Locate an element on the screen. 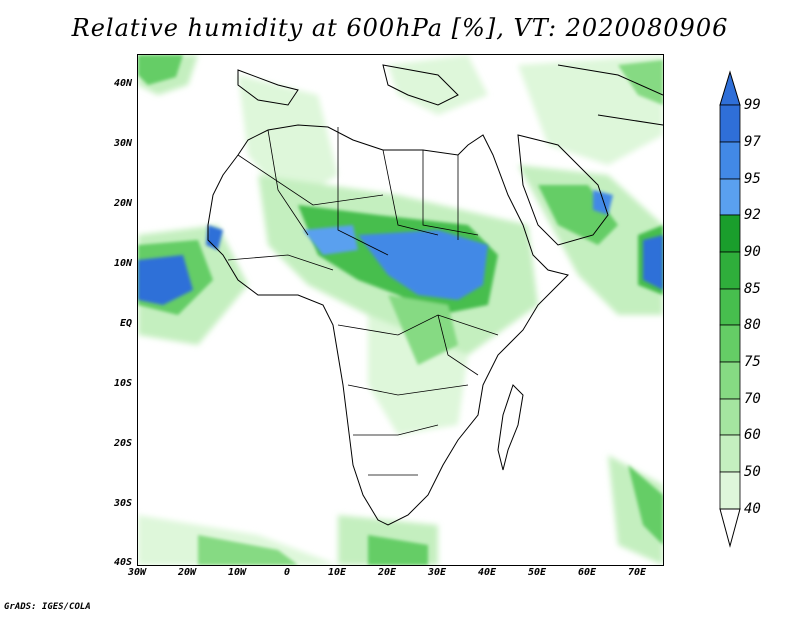 The image size is (800, 618). colorbar-label-95: 95 is located at coordinates (752, 179).